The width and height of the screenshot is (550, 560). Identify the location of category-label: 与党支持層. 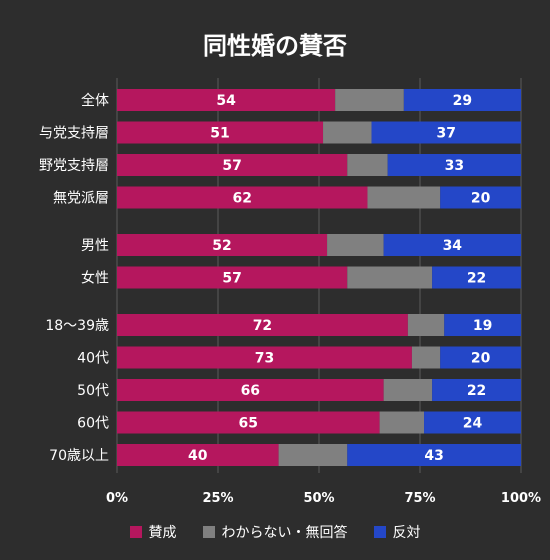
(74, 134).